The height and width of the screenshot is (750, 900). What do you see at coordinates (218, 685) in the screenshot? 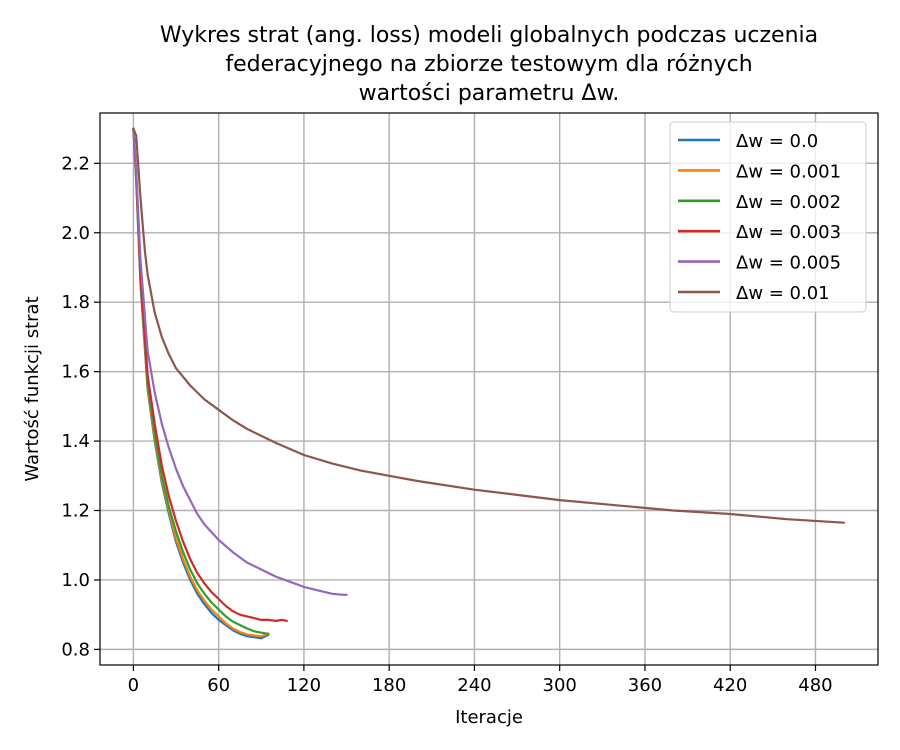
I see `x-tick-label: 60` at bounding box center [218, 685].